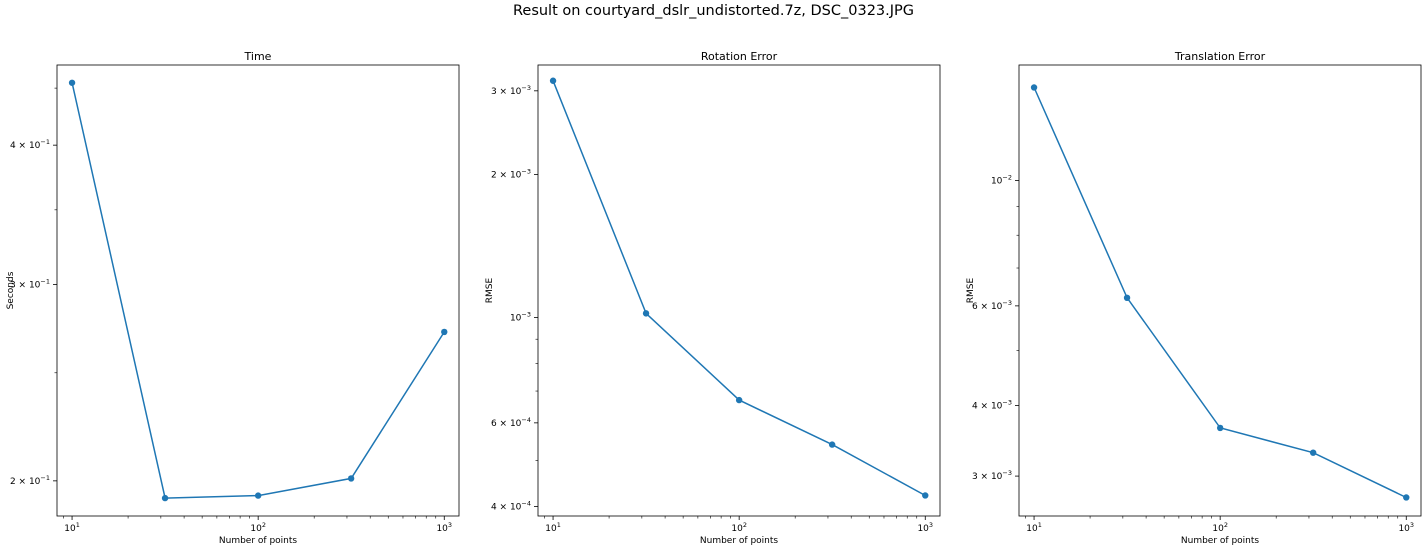  Describe the element at coordinates (30, 283) in the screenshot. I see `y-tick-label: 3 × 10⁻¹` at that location.